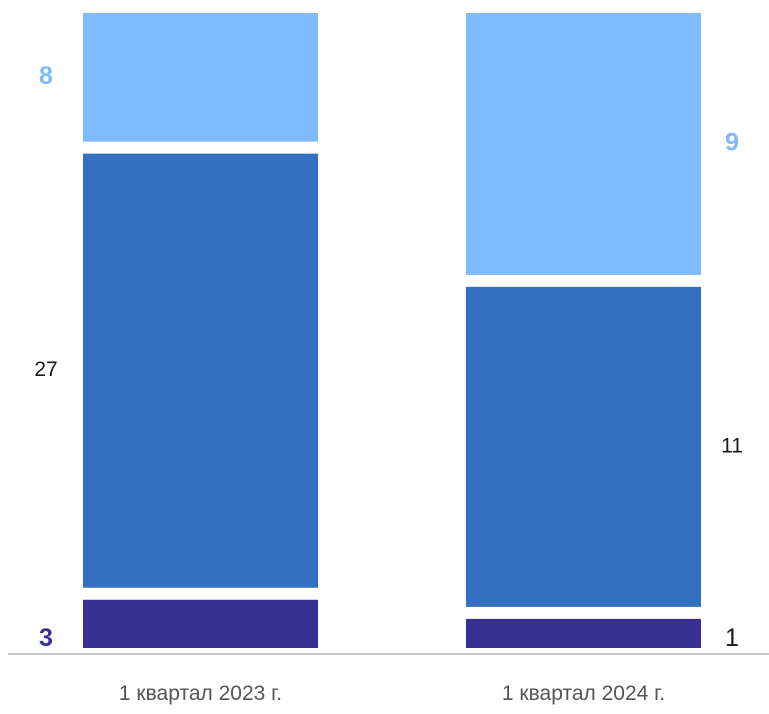 The width and height of the screenshot is (769, 714). Describe the element at coordinates (45, 369) in the screenshot. I see `value-label: 27` at that location.